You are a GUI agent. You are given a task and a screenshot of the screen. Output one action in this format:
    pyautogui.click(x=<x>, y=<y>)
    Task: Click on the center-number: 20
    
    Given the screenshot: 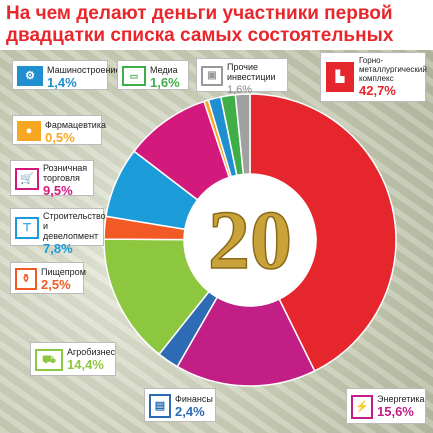 What is the action you would take?
    pyautogui.click(x=250, y=240)
    